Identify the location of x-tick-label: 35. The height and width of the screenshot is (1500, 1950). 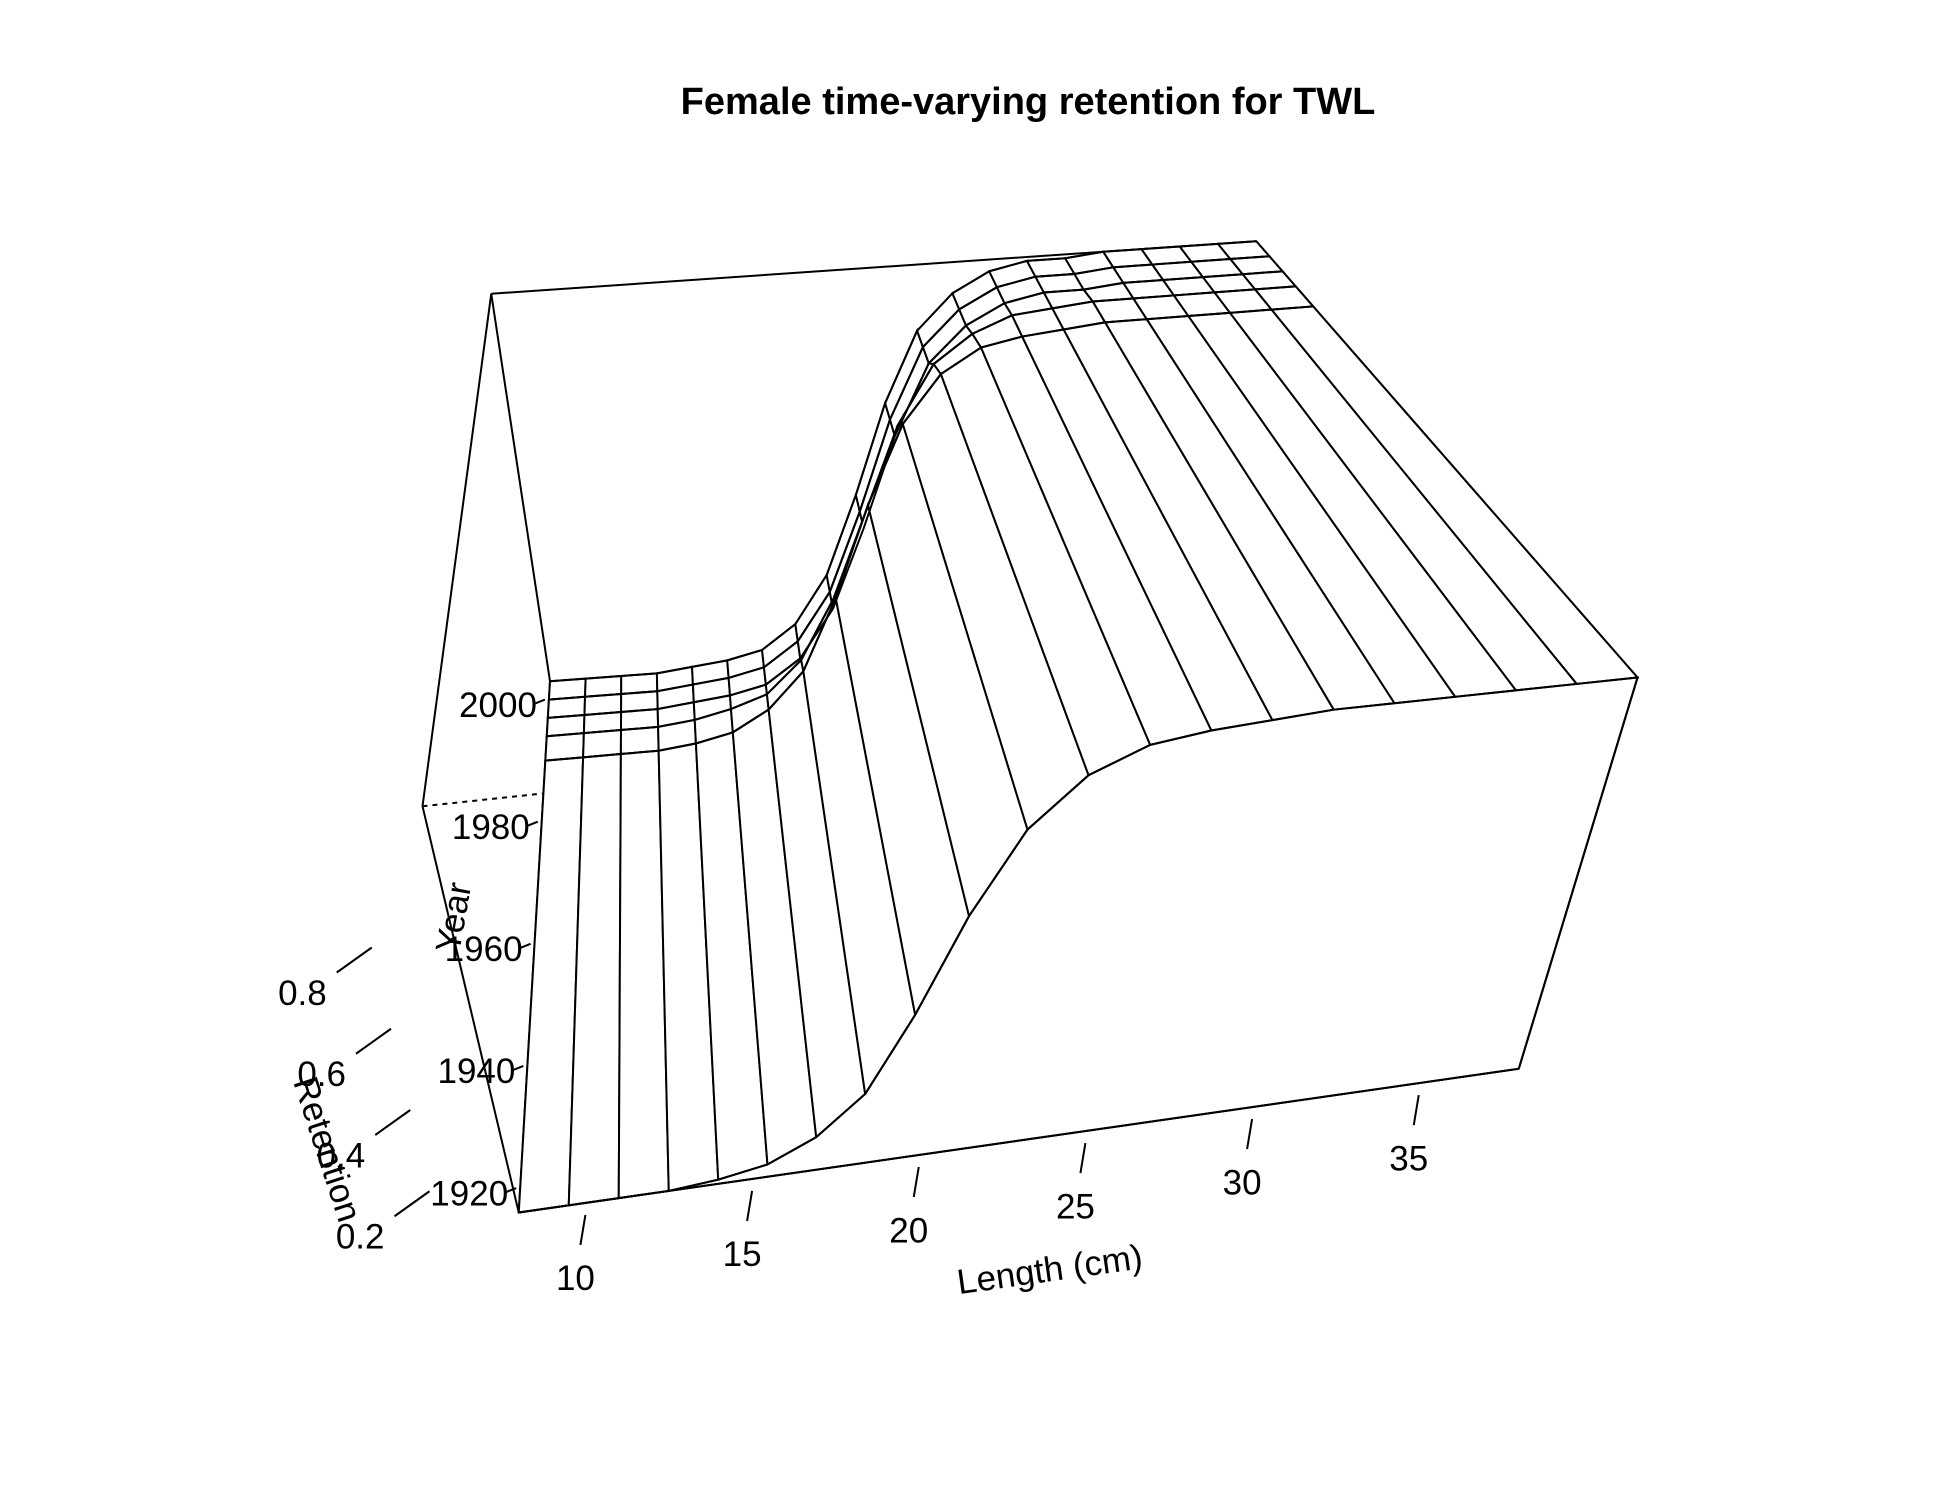
(1408, 1158).